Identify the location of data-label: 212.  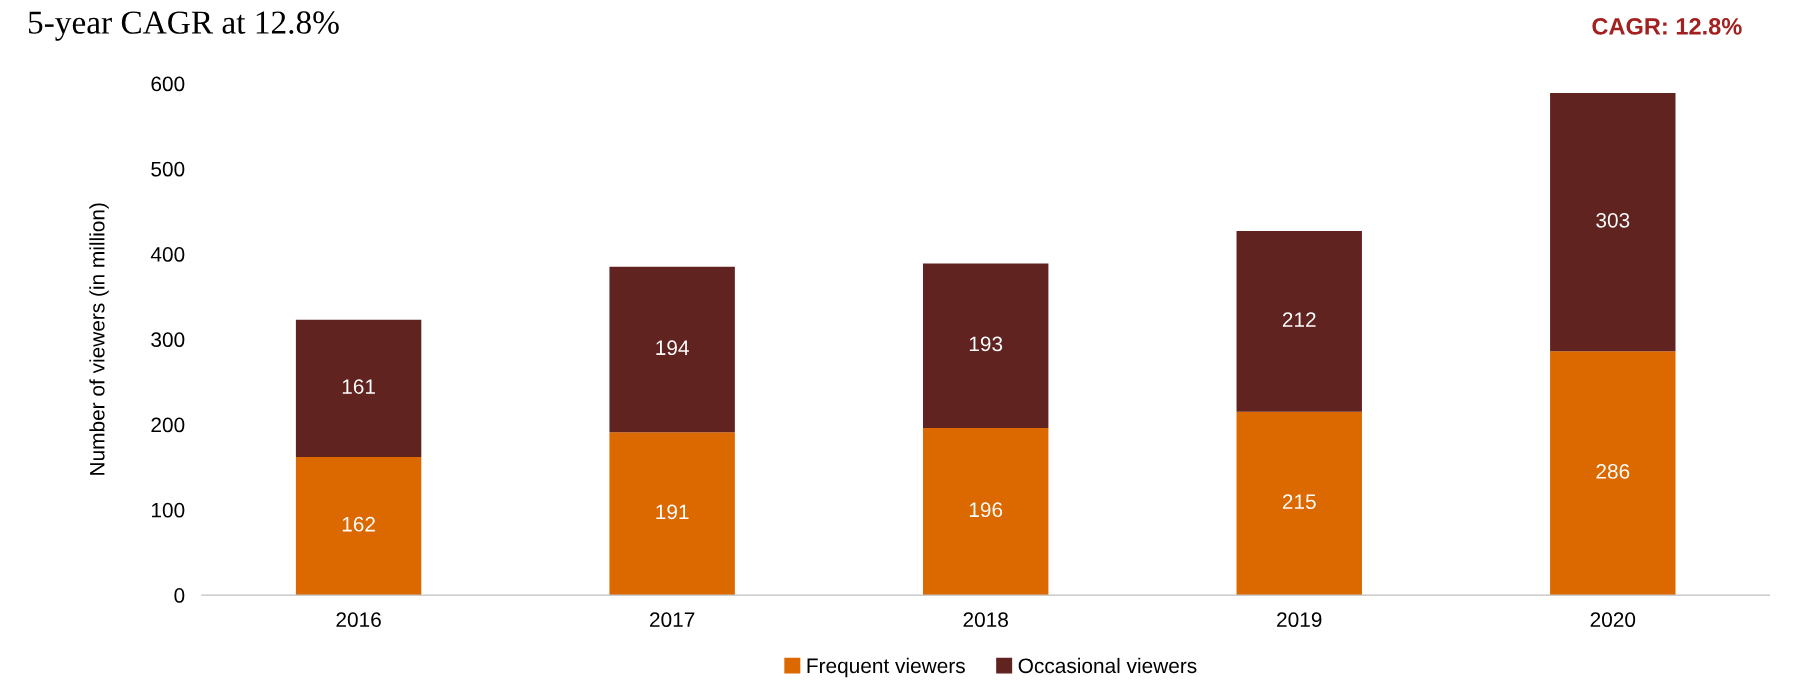
(1299, 319).